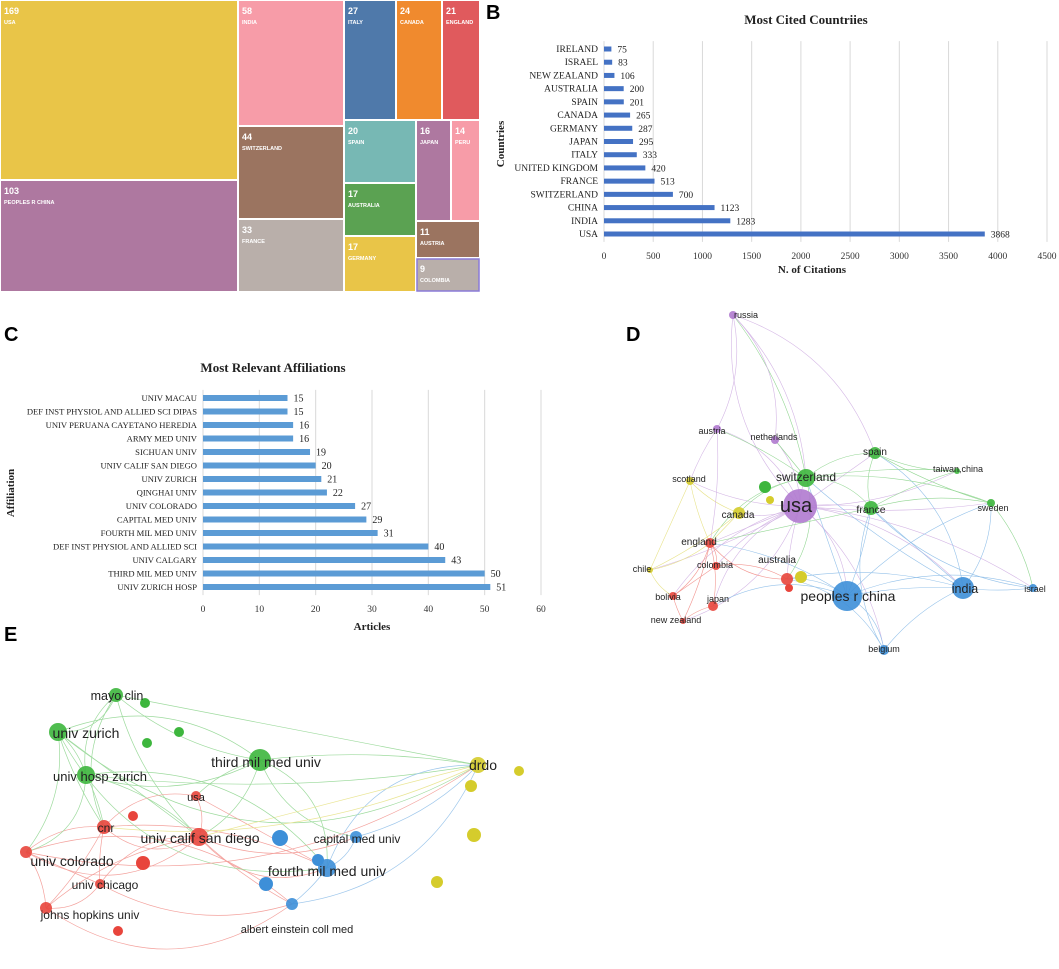 The image size is (1059, 969). I want to click on node-mayo-clin, so click(116, 695).